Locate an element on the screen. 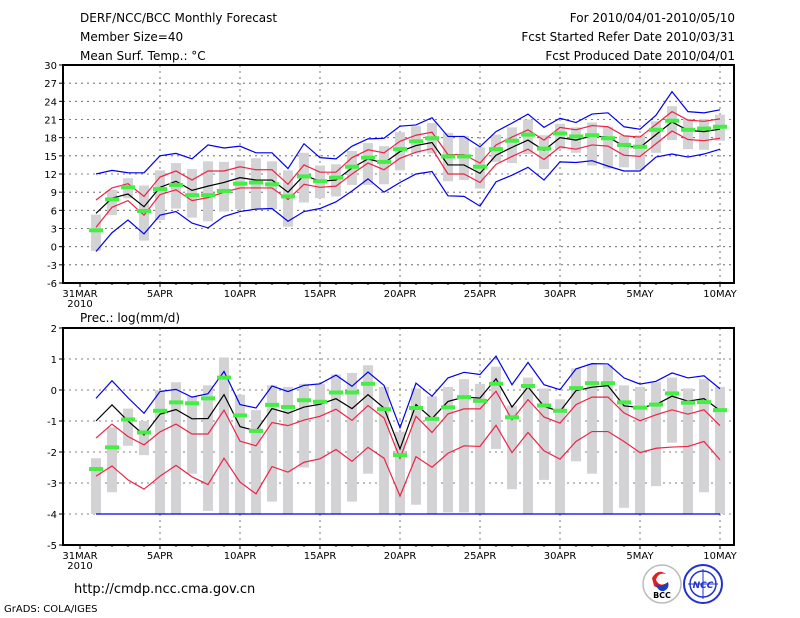  y-tick-label: -3 is located at coordinates (52, 266).